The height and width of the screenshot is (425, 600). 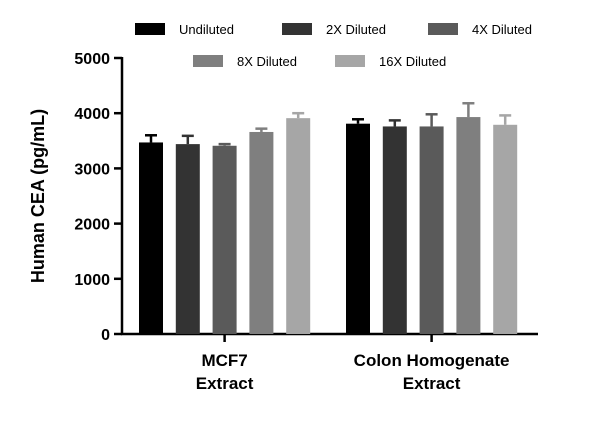 I want to click on y-tick-label: 3000, so click(x=92, y=169).